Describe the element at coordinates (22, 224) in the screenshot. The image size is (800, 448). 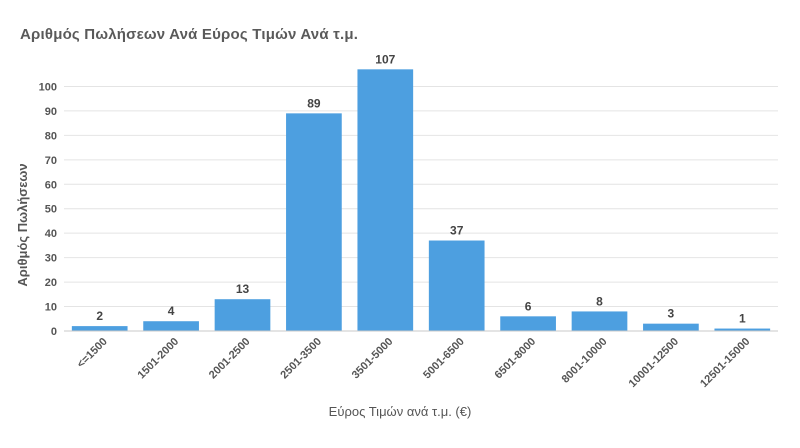
I see `y-axis-title: Αριθμός Πωλήσεων` at that location.